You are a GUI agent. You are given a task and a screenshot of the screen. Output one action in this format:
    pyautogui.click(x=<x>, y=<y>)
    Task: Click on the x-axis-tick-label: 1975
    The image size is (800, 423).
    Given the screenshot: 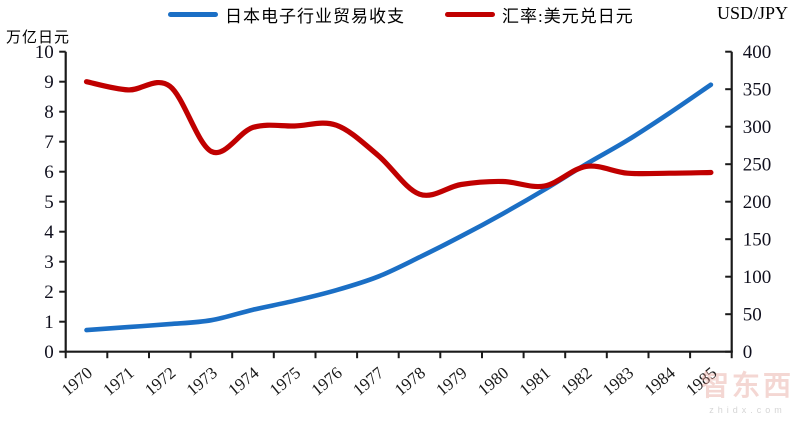 What is the action you would take?
    pyautogui.click(x=285, y=381)
    